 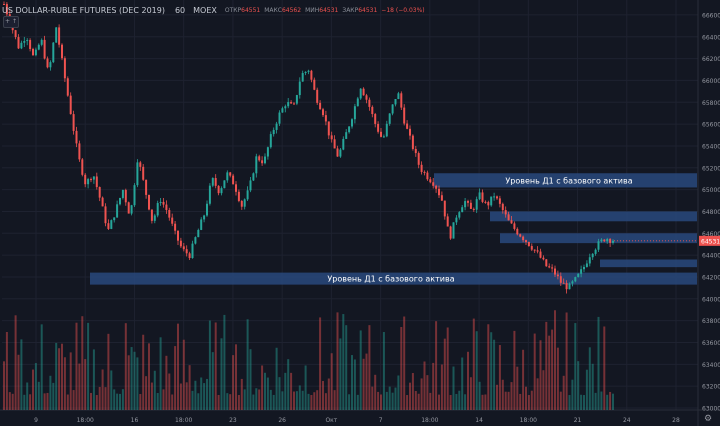 What do you see at coordinates (83, 10) in the screenshot?
I see `symbol-name: US DOLLAR-RUBLE FUTURES (DEC 2019)` at bounding box center [83, 10].